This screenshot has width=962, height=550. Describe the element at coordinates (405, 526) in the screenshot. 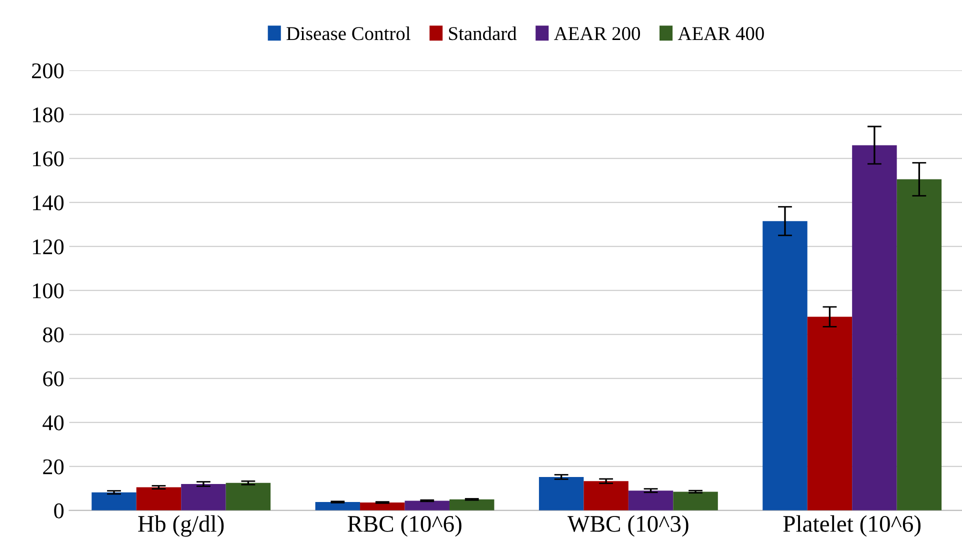

I see `x-tick-label: RBC (10^6)` at that location.